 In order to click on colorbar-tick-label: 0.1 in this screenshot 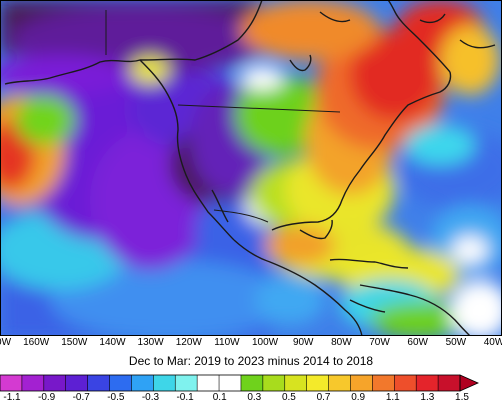, I will do `click(219, 397)`.